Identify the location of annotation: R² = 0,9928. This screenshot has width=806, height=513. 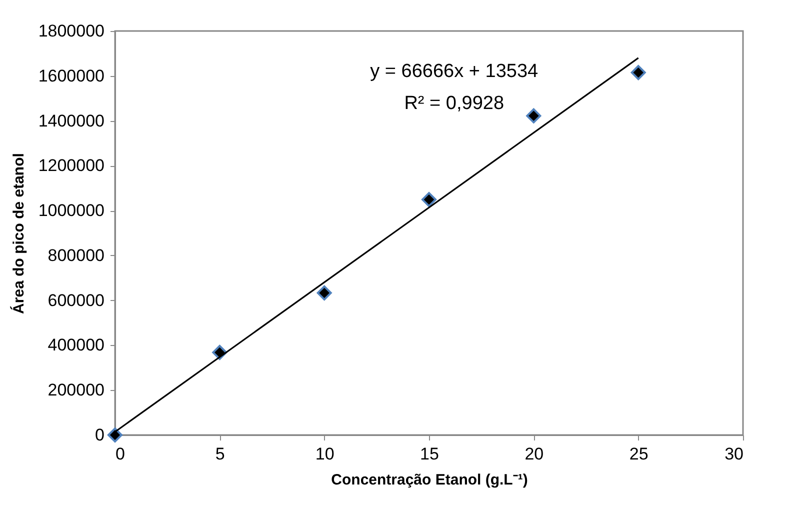
(454, 103).